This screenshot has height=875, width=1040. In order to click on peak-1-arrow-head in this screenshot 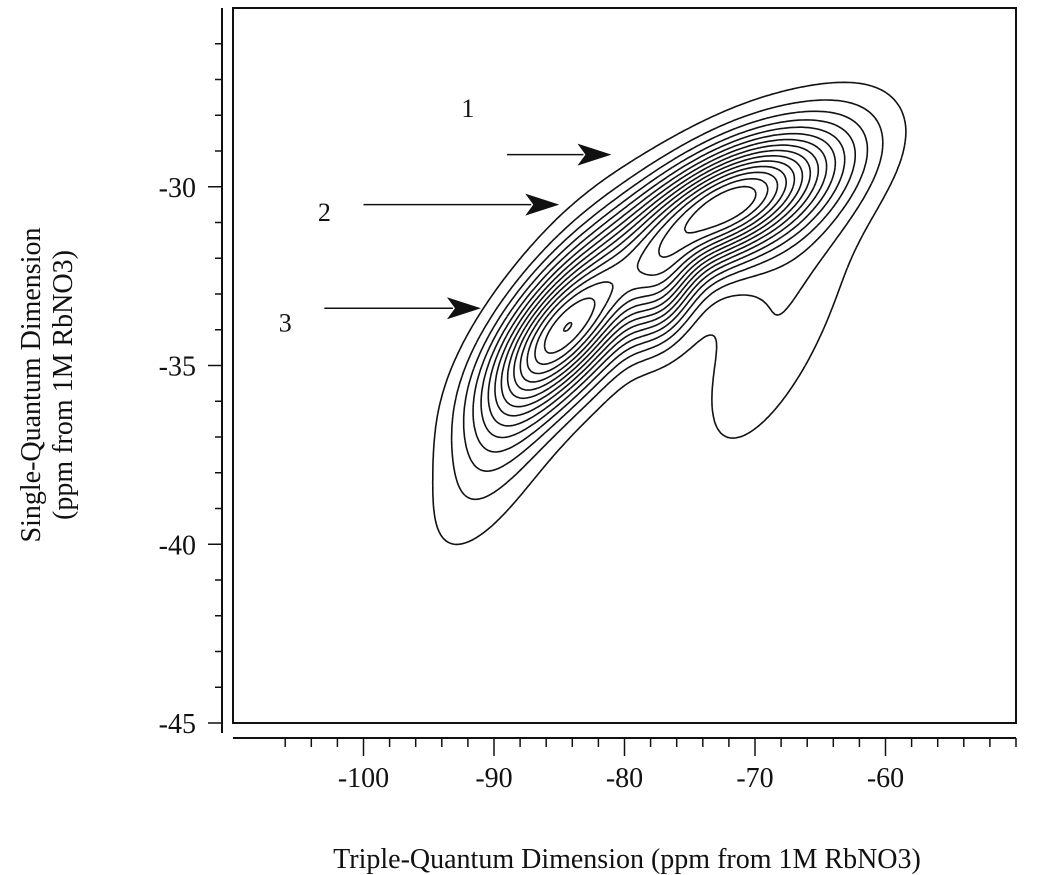, I will do `click(594, 154)`.